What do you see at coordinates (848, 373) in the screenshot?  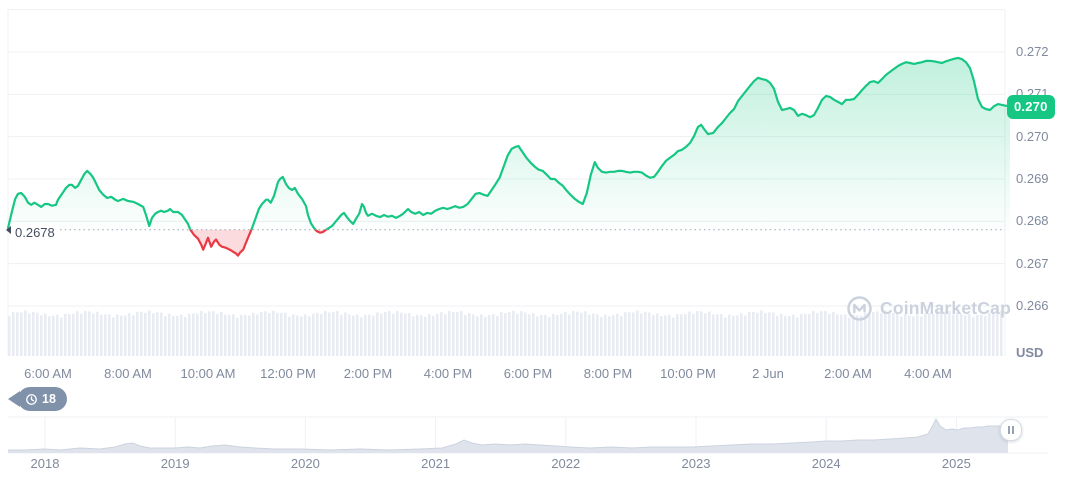 I see `x-axis-tick-label: 2:00 AM` at bounding box center [848, 373].